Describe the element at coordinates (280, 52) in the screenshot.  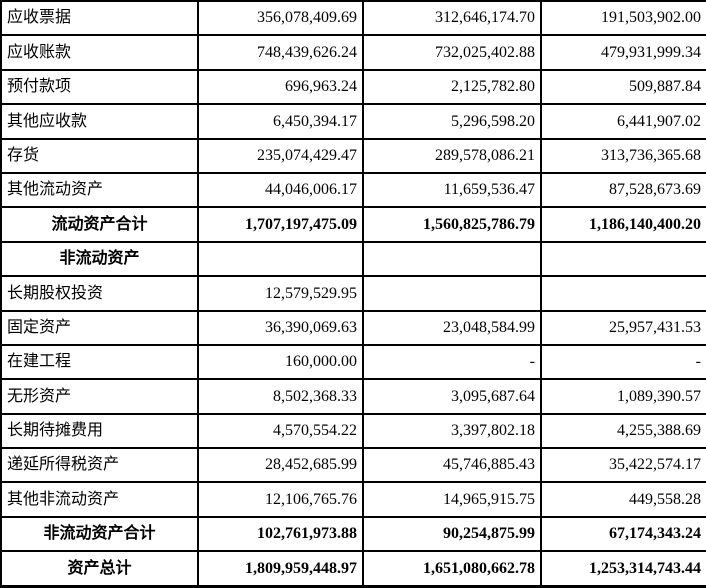
I see `value-cell: 748,439,626.24` at that location.